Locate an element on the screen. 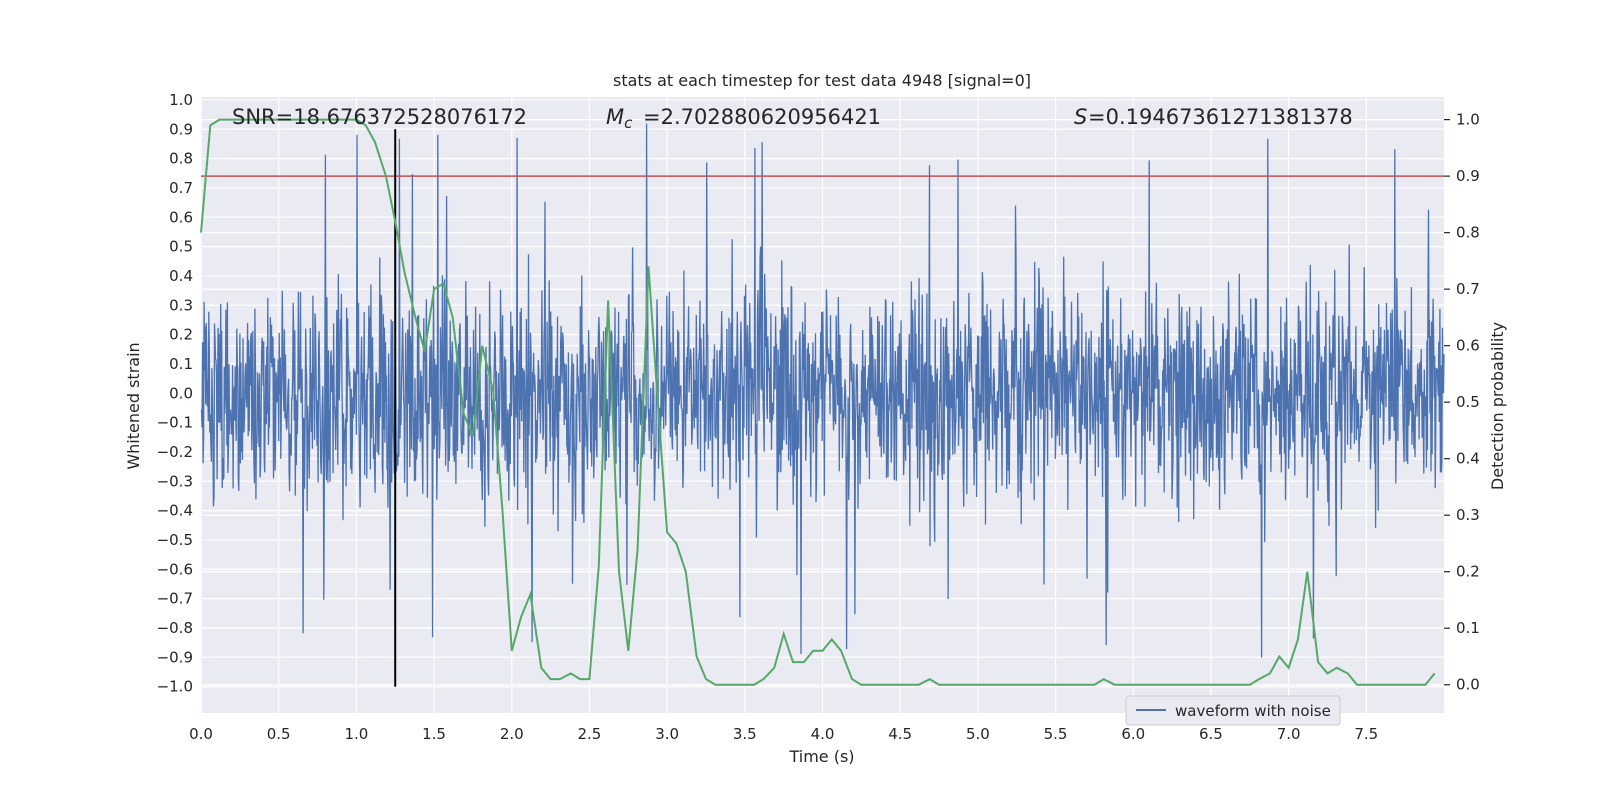 The height and width of the screenshot is (800, 1600). x-tick-label: 3.5 is located at coordinates (745, 734).